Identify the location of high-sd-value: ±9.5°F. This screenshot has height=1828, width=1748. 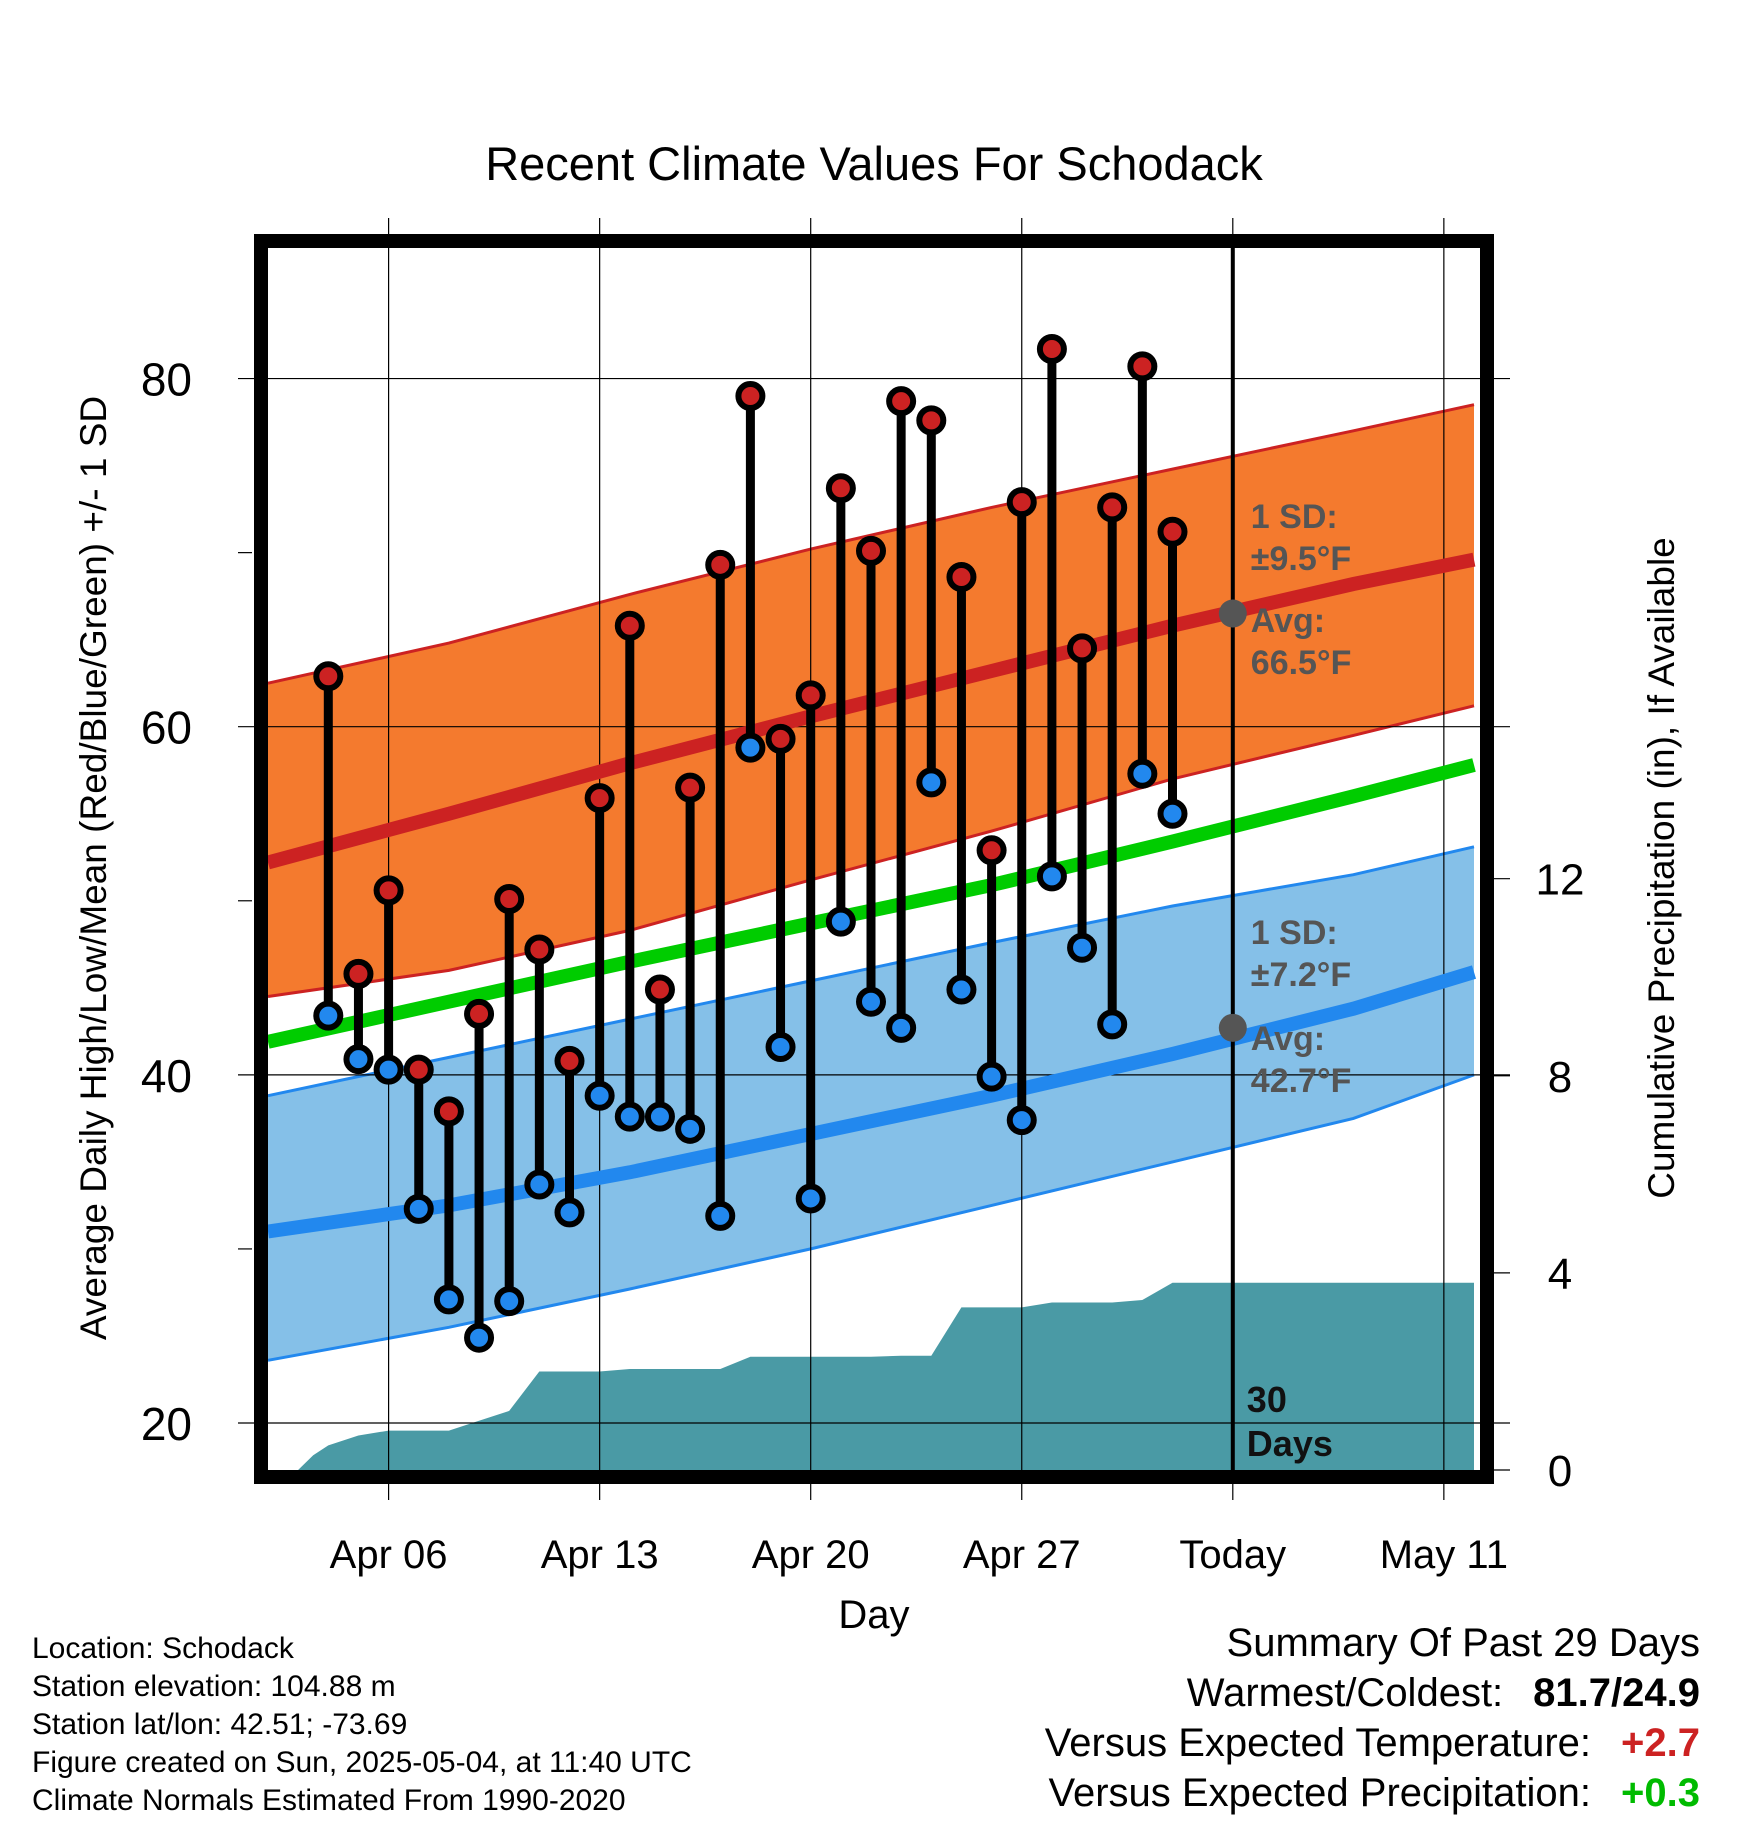
(1301, 559).